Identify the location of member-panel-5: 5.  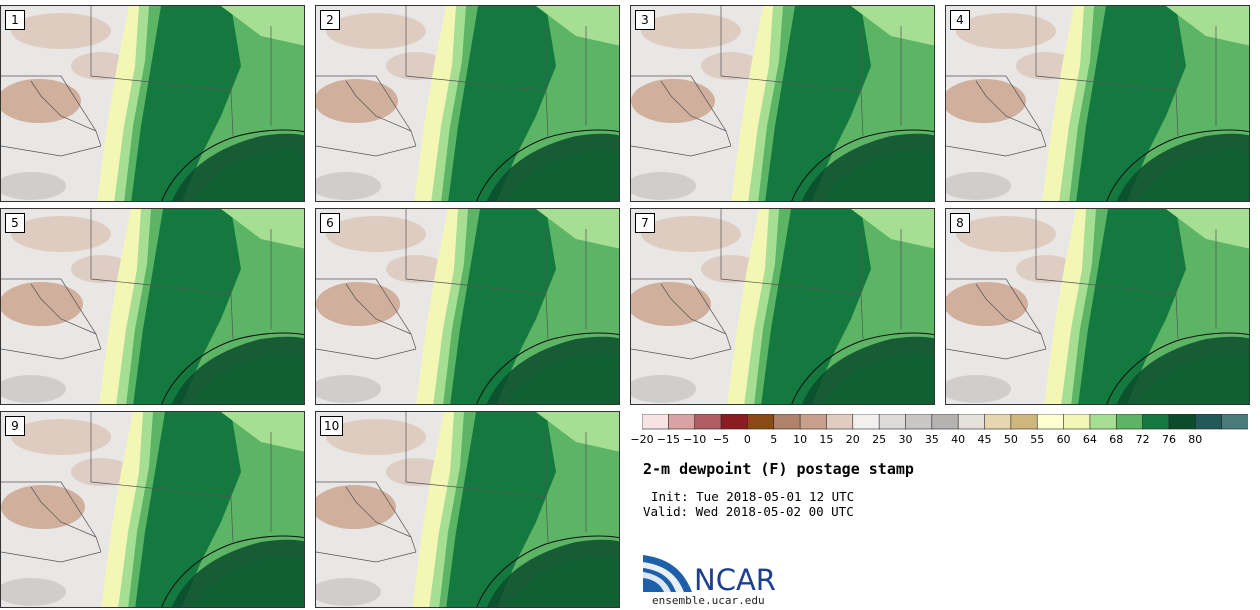
(152, 306).